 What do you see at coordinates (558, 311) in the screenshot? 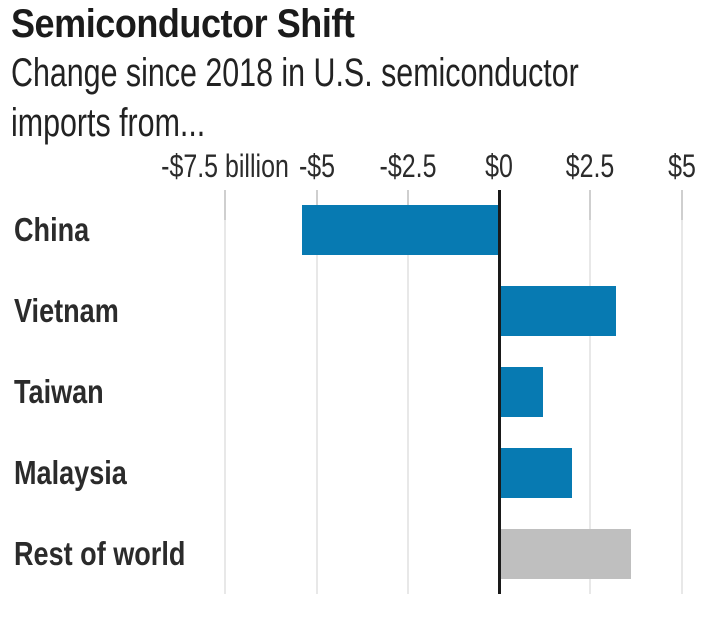
I see `bar-vietnam` at bounding box center [558, 311].